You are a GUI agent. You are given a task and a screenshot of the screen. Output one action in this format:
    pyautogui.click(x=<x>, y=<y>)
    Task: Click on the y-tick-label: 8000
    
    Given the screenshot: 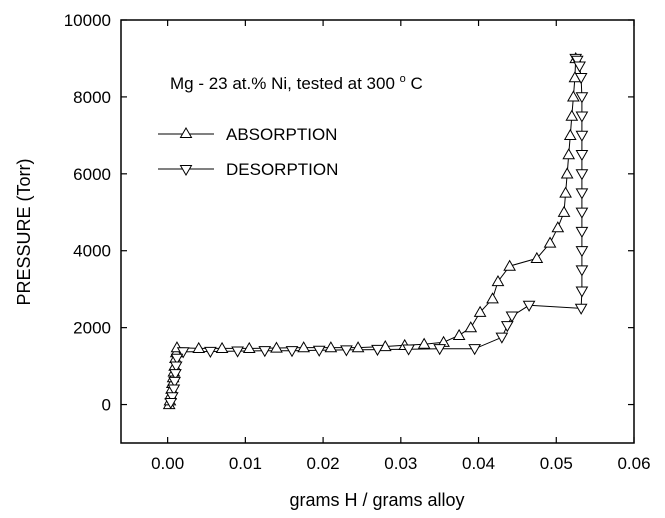 What is the action you would take?
    pyautogui.click(x=92, y=97)
    